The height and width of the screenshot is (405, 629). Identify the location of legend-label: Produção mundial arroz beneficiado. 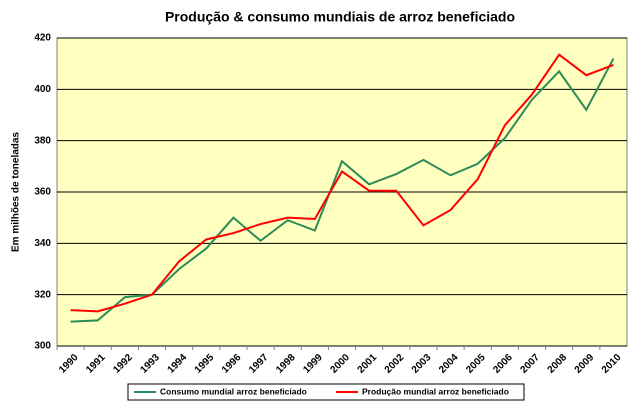
(435, 391).